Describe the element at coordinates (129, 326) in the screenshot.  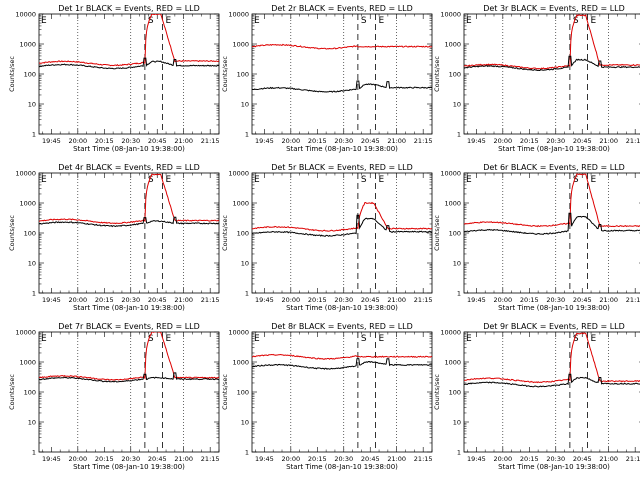
I see `panel-title: Det 7r BLACK = Events, RED = LLD` at that location.